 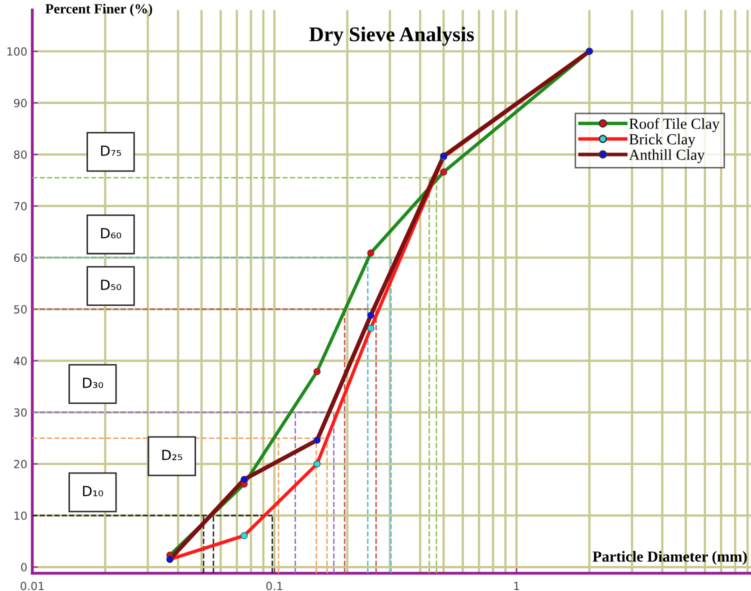 I want to click on y-tick-label: 80, so click(x=20, y=154).